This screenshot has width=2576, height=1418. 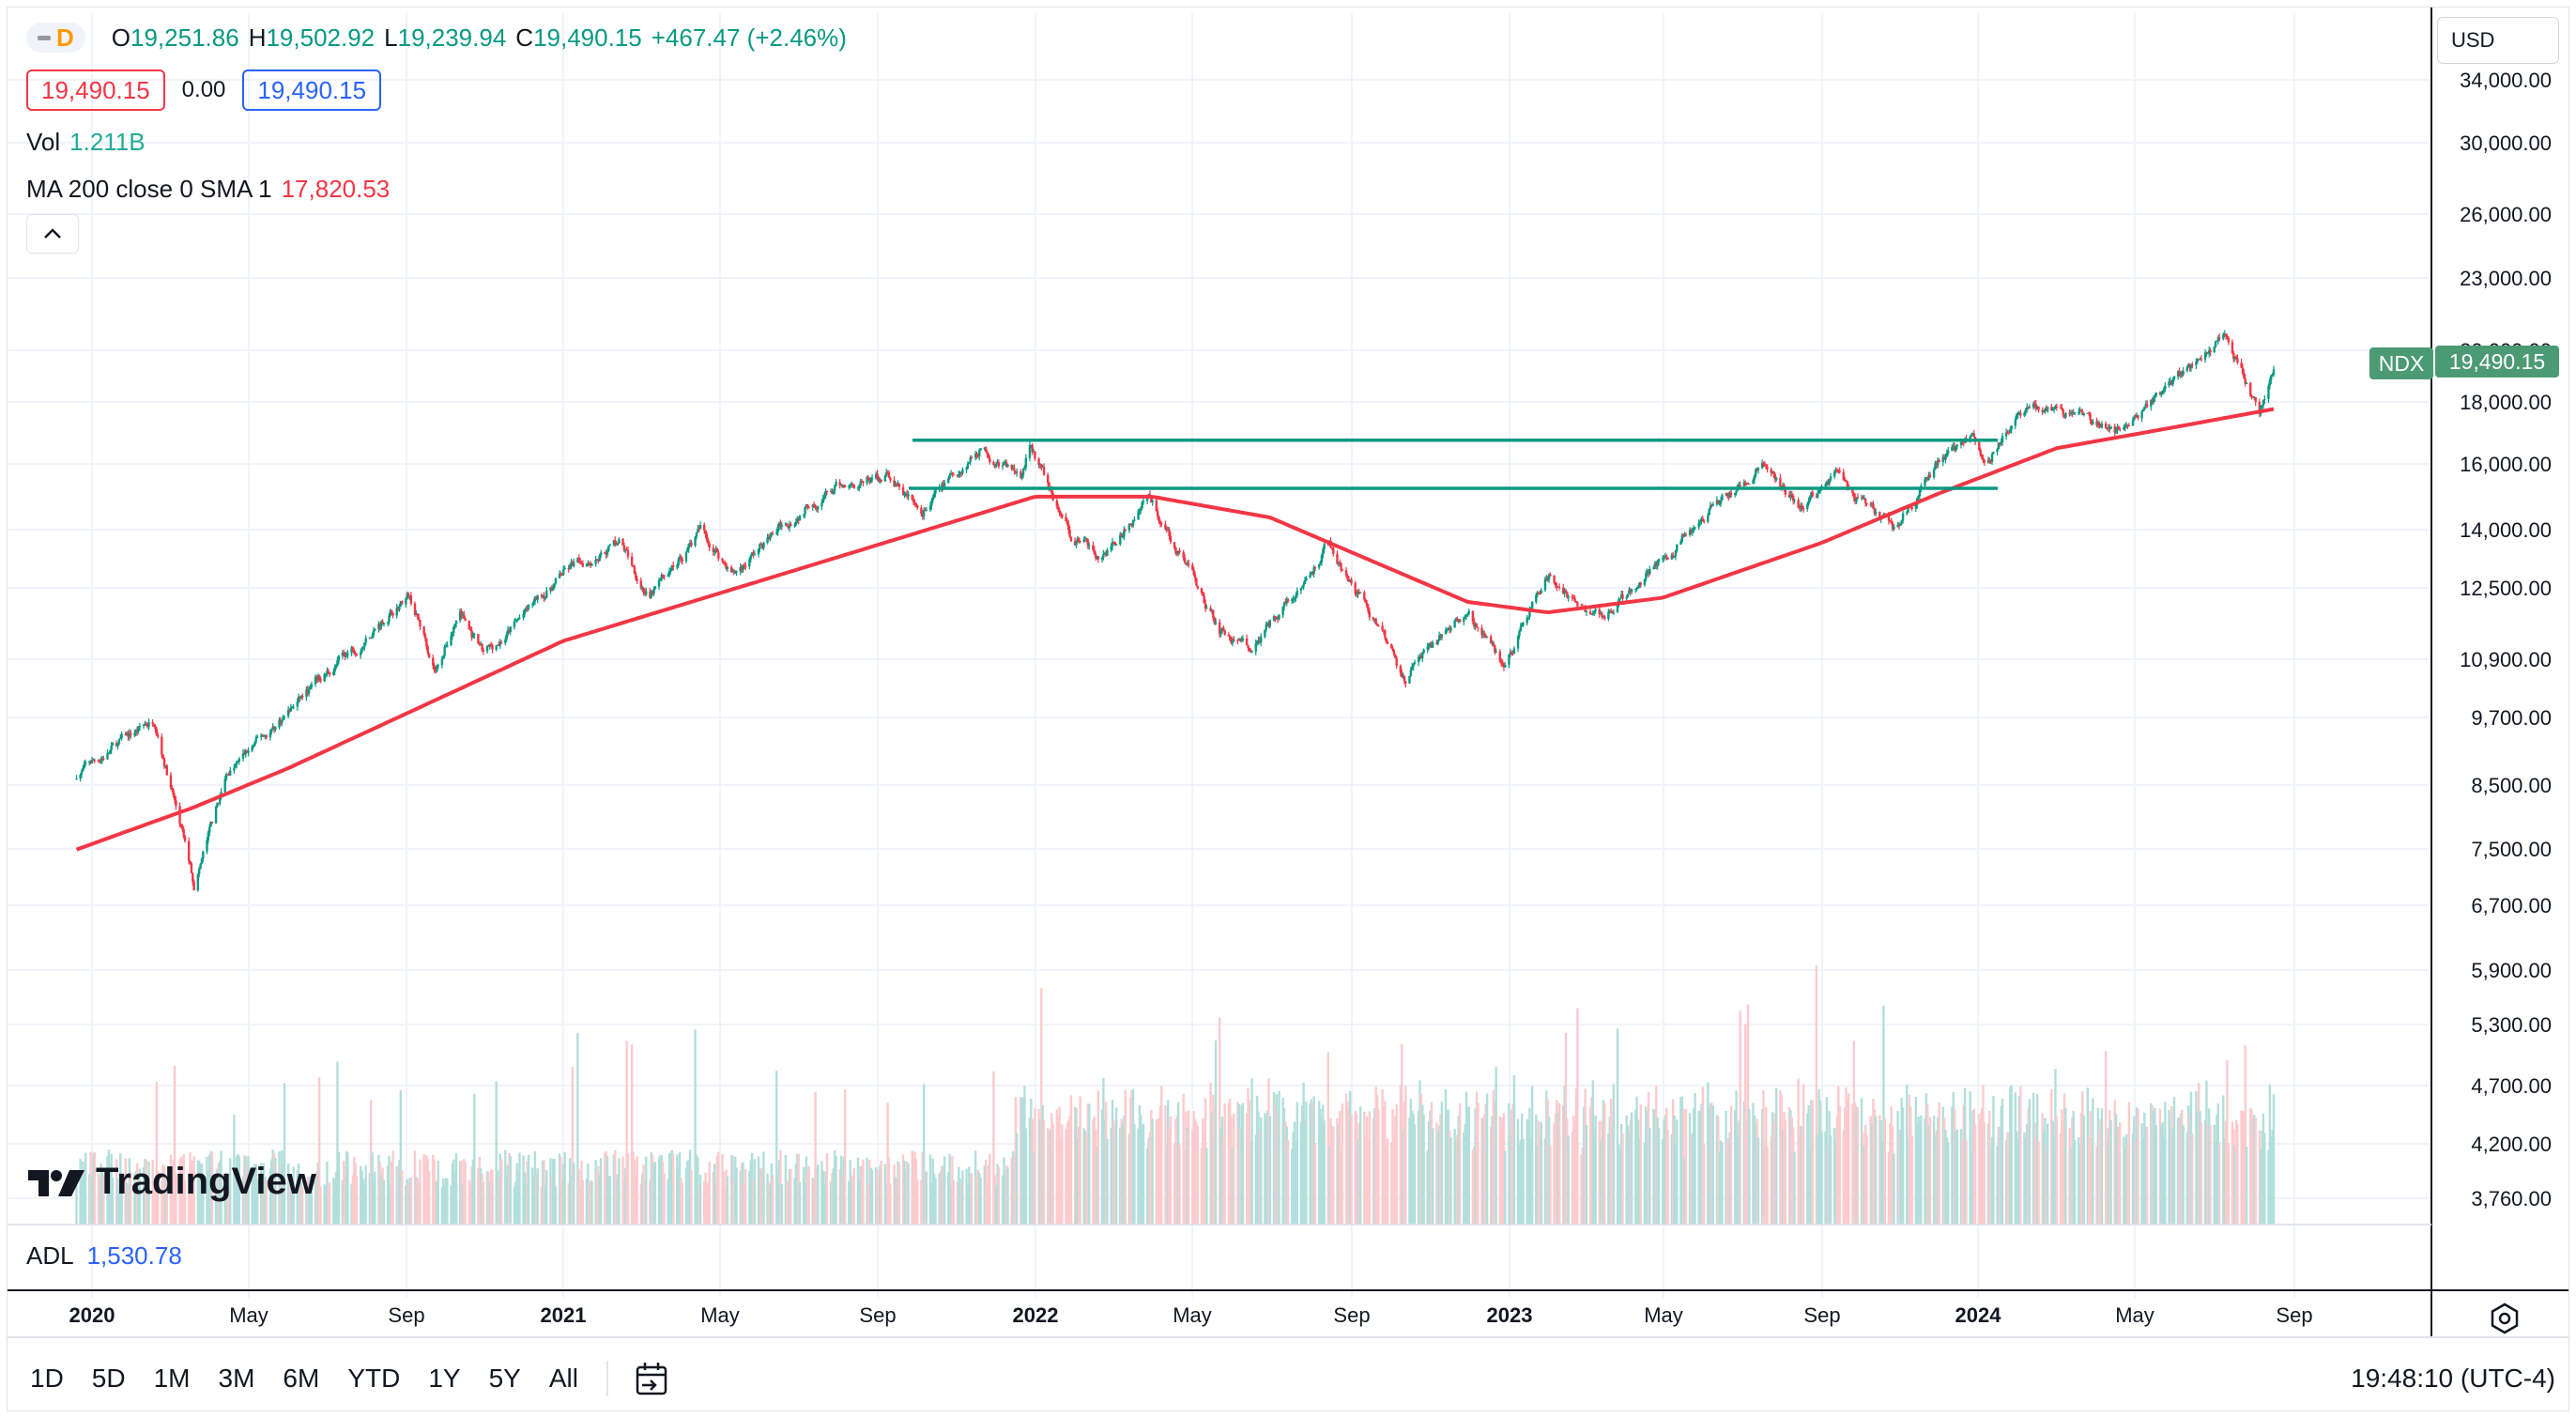 I want to click on timeframe-6m: 6M, so click(x=301, y=1378).